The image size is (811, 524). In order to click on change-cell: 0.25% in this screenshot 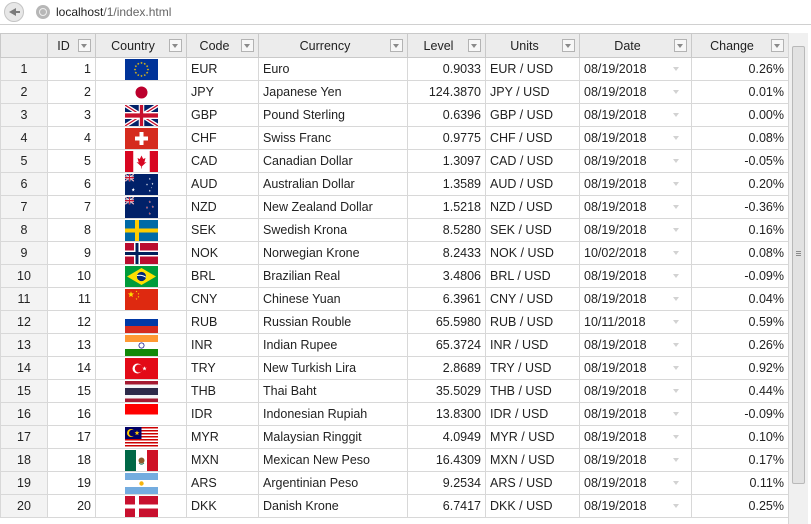, I will do `click(740, 506)`.